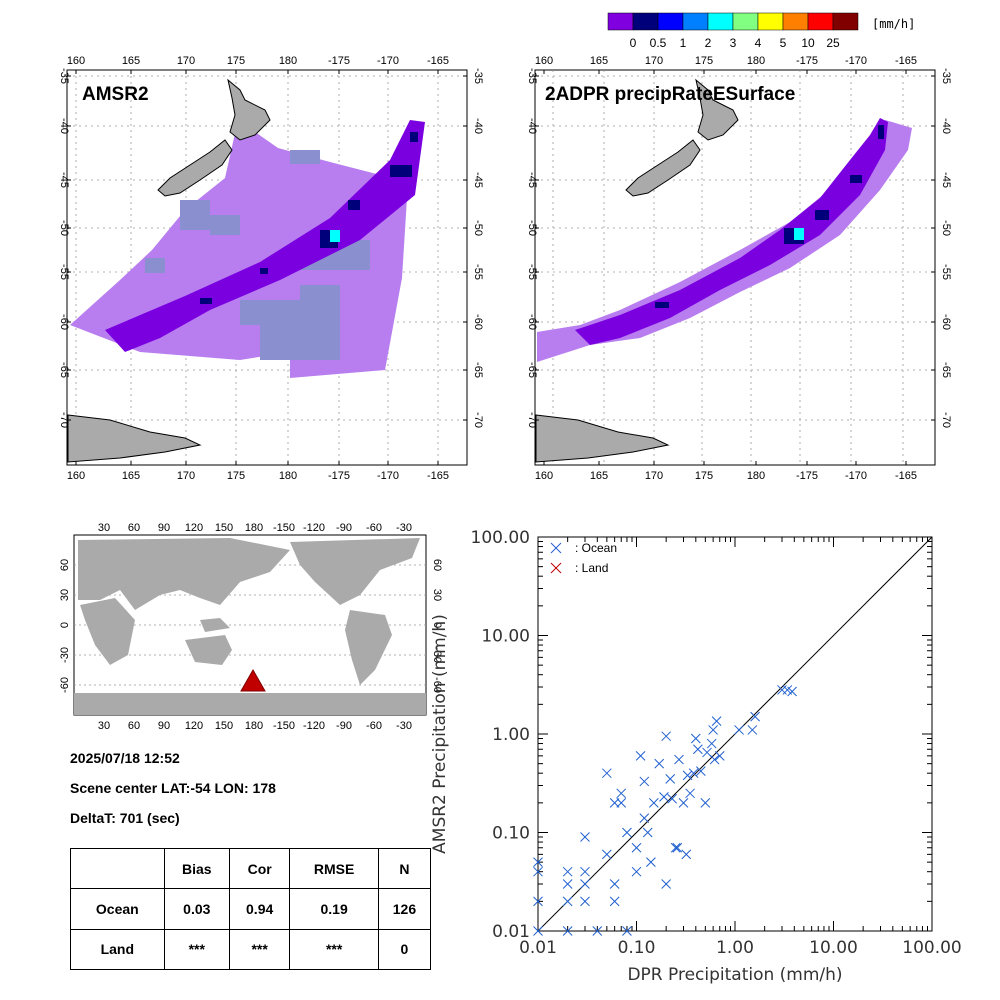  Describe the element at coordinates (334, 909) in the screenshot. I see `stats-cell: 0.19` at that location.